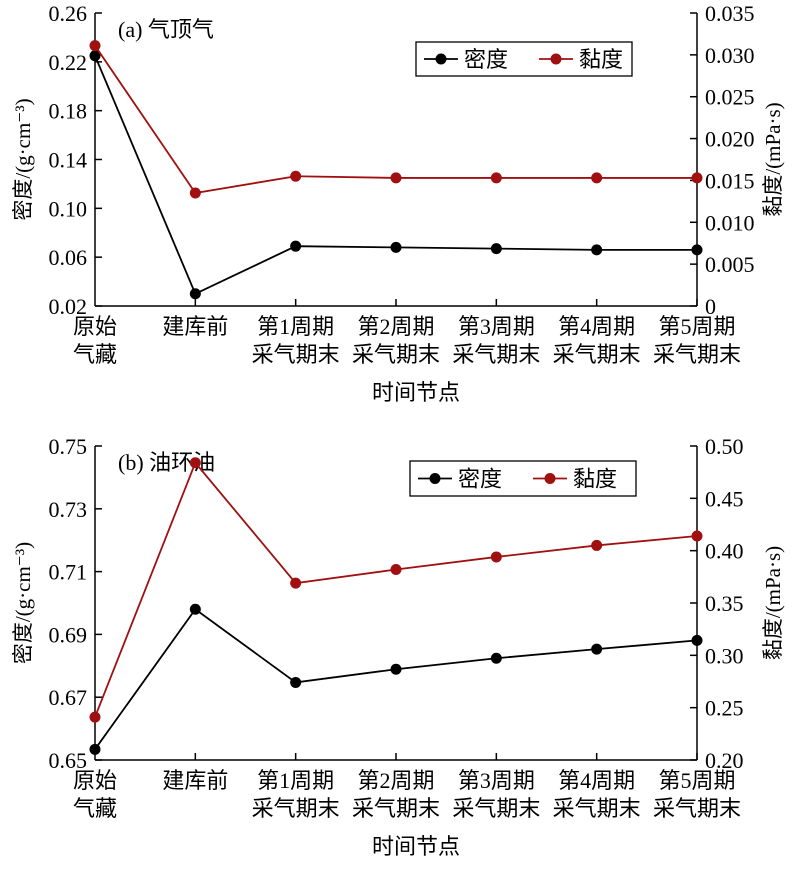  What do you see at coordinates (68, 13) in the screenshot?
I see `y-tick-label: 0.26` at bounding box center [68, 13].